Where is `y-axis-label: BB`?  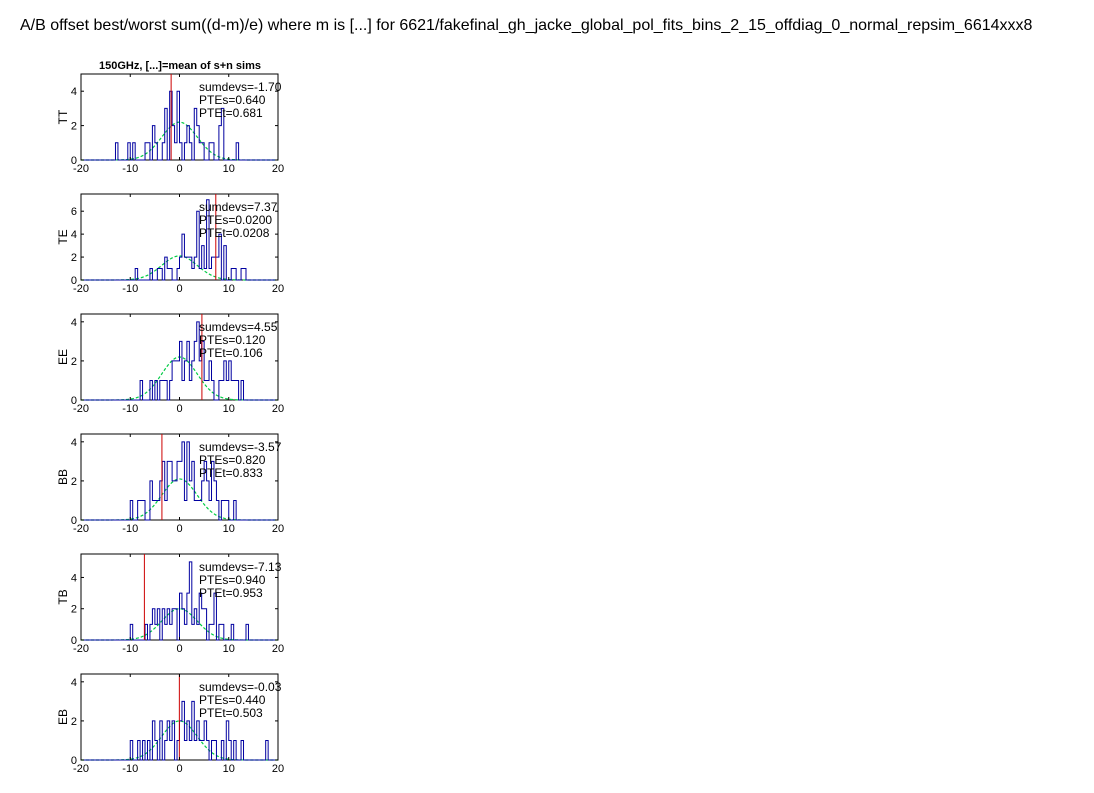 y-axis-label: BB is located at coordinates (63, 477).